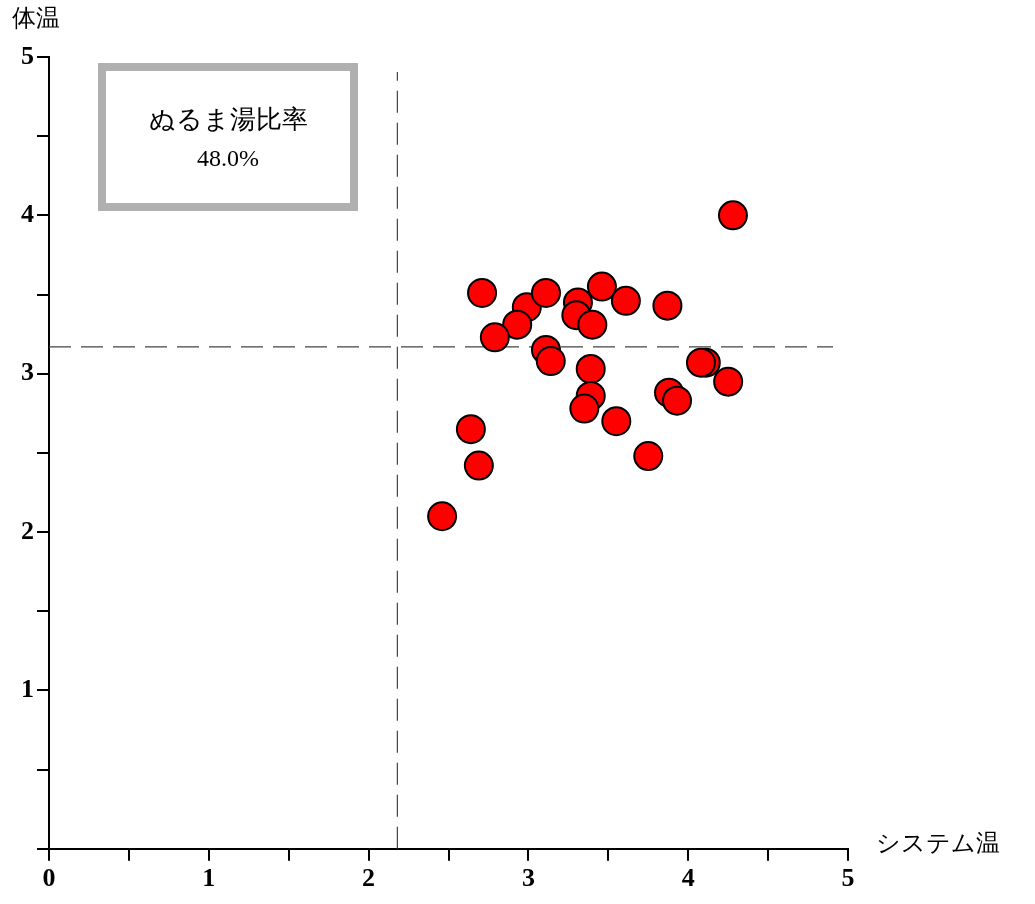 The image size is (1035, 904). Describe the element at coordinates (848, 878) in the screenshot. I see `x-tick-label: 5` at that location.